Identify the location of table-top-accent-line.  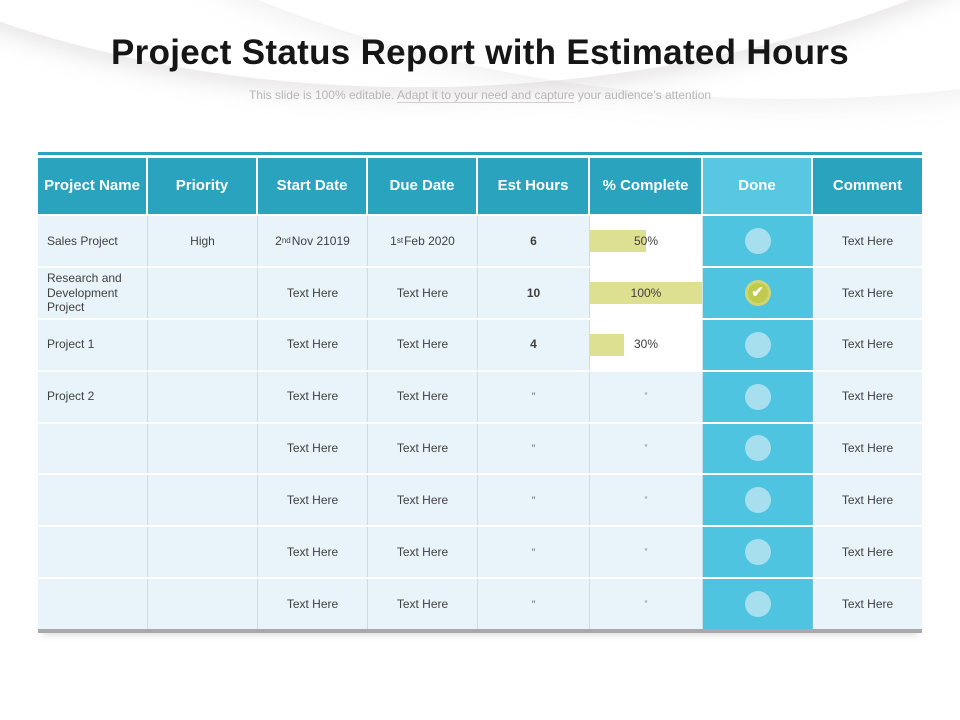
(480, 153).